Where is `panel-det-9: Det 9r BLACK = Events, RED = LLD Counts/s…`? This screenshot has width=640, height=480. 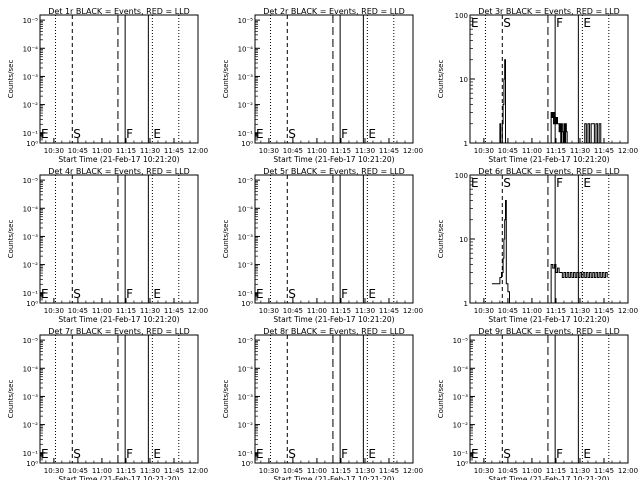 panel-det-9: Det 9r BLACK = Events, RED = LLD Counts/s… is located at coordinates (537, 403).